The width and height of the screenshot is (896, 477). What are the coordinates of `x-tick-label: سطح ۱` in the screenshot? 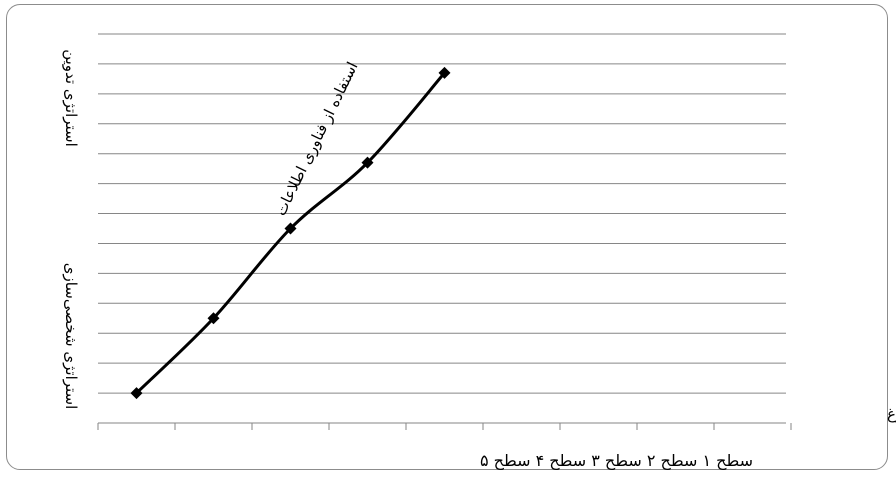 It's located at (728, 461).